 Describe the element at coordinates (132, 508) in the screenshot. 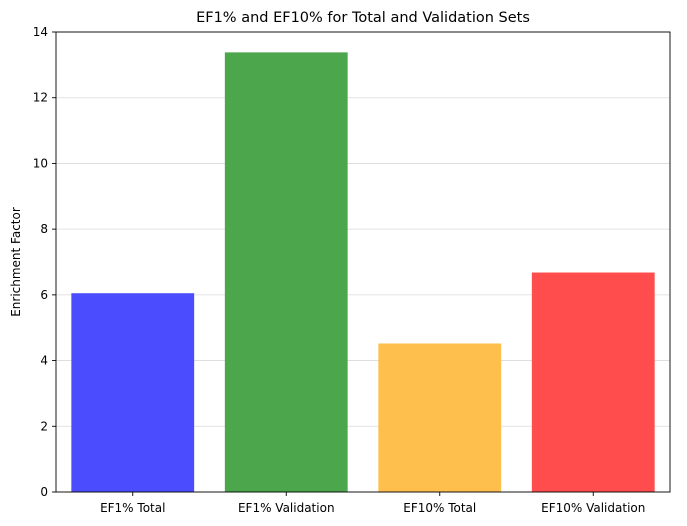

I see `x-tick-label: EF1% Total` at that location.